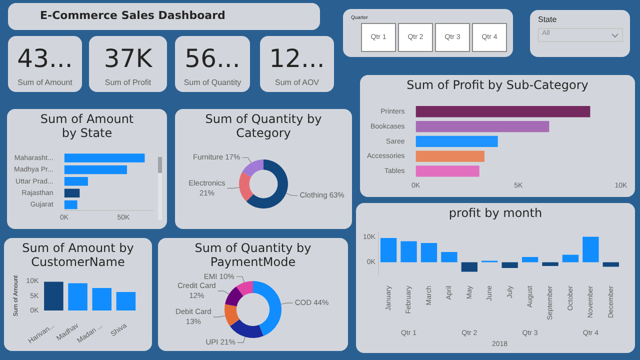 This screenshot has height=360, width=640. Describe the element at coordinates (253, 255) in the screenshot. I see `chart-title: Sum of Quantity by PaymentMode` at that location.